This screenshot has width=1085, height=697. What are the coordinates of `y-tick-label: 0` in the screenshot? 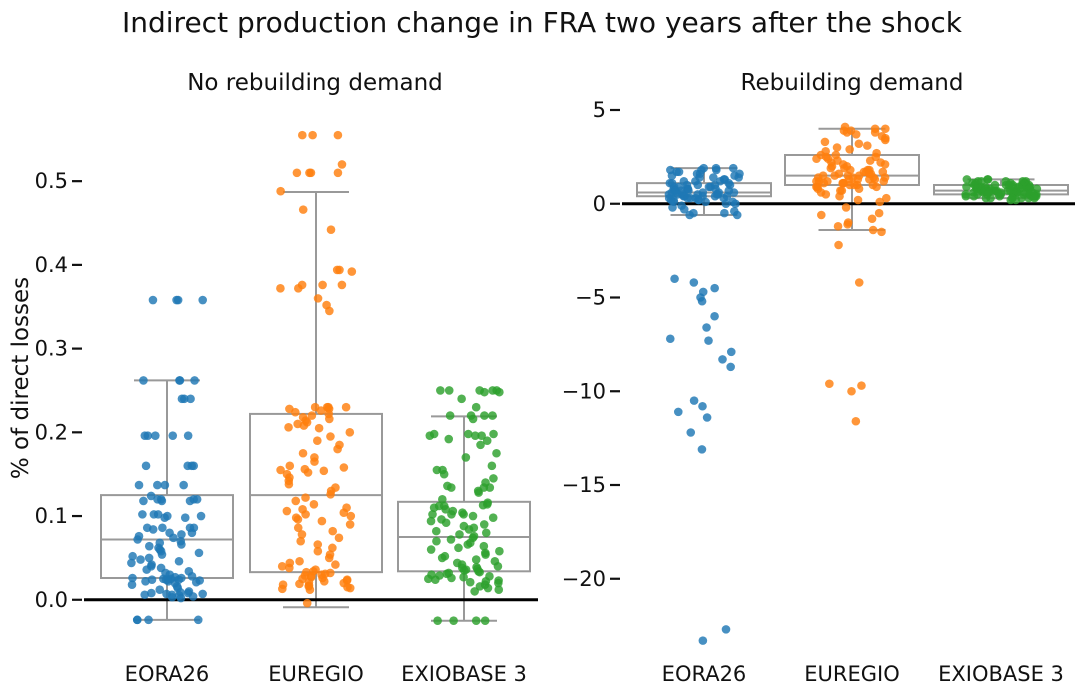 It's located at (599, 204).